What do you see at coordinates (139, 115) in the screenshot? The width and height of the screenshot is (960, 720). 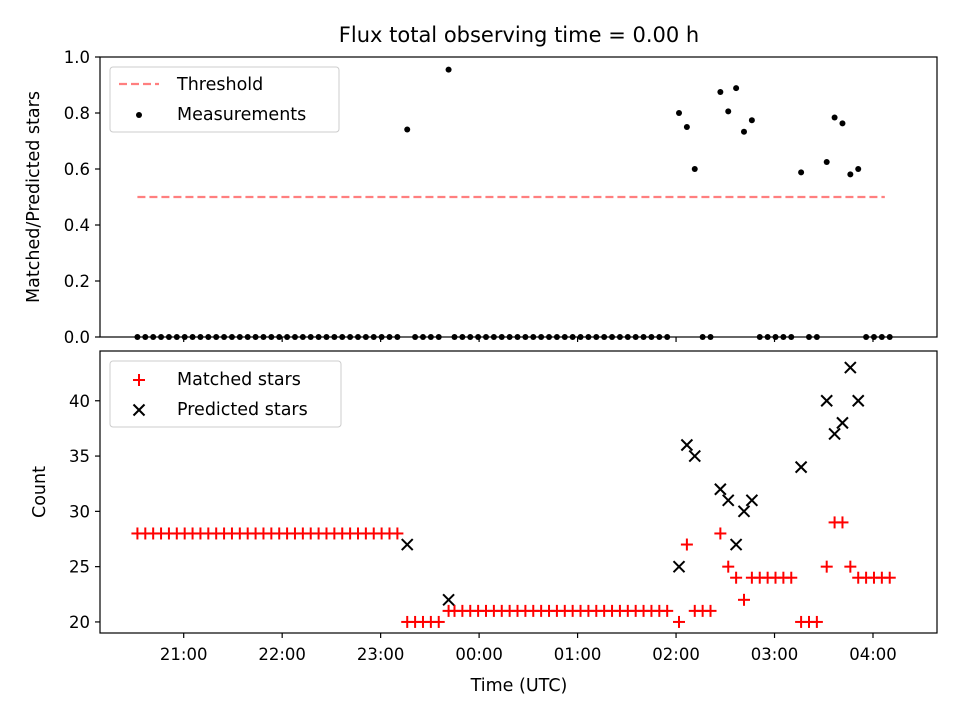 I see `legend-measurements-swatch` at bounding box center [139, 115].